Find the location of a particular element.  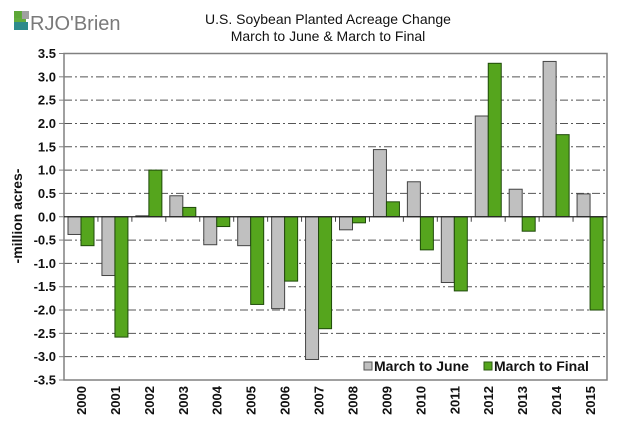

x-tick-label: 2011 is located at coordinates (454, 400).